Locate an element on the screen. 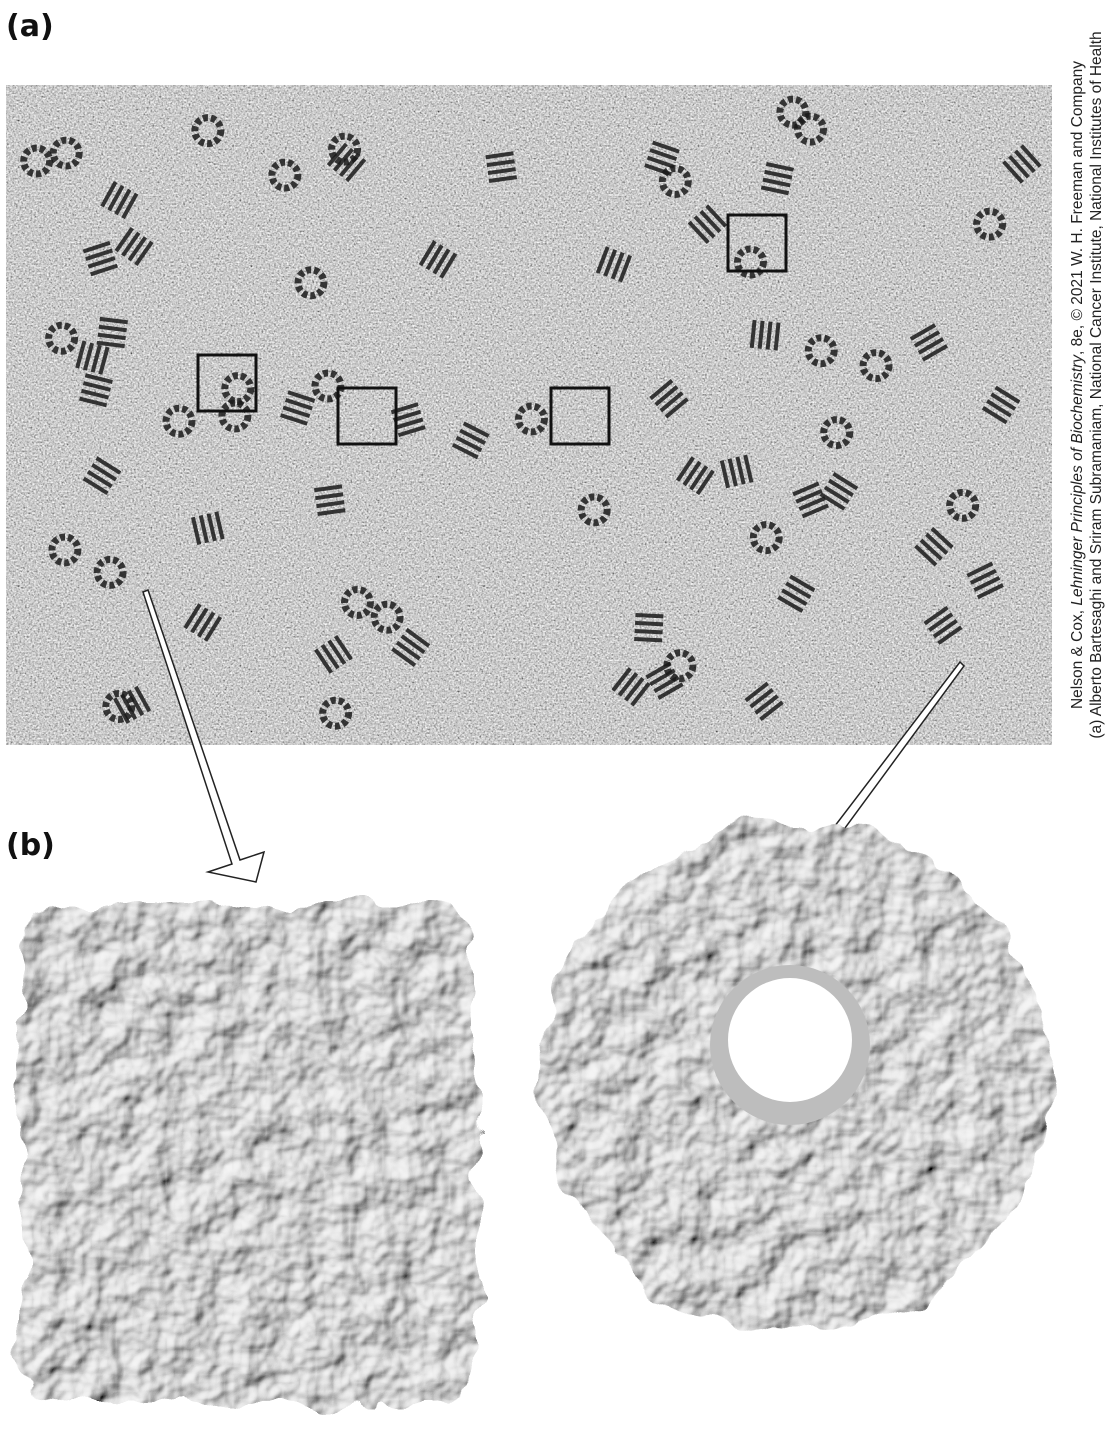 The image size is (1114, 1430). selection-boxes is located at coordinates (492, 329).